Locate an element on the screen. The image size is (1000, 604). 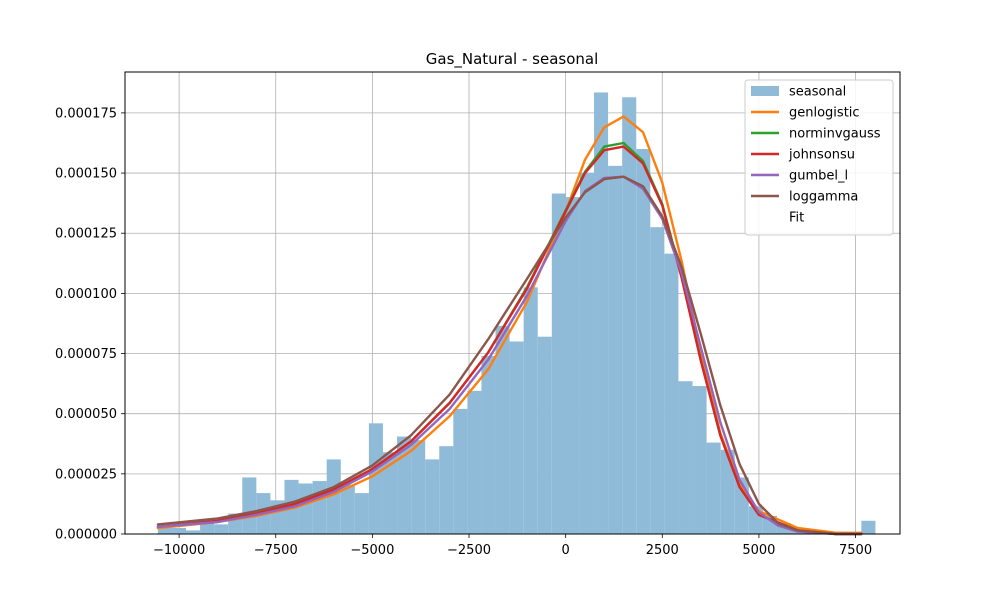
legend-label: norminvgauss is located at coordinates (835, 134).